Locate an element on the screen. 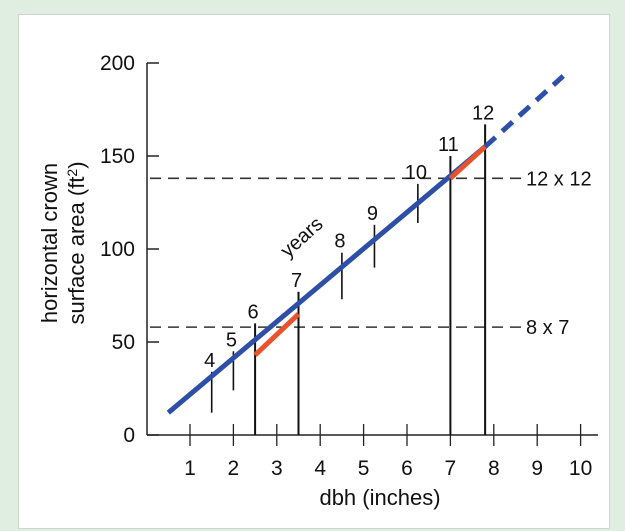 This screenshot has height=531, width=625. year-marker-label: 5 is located at coordinates (231, 340).